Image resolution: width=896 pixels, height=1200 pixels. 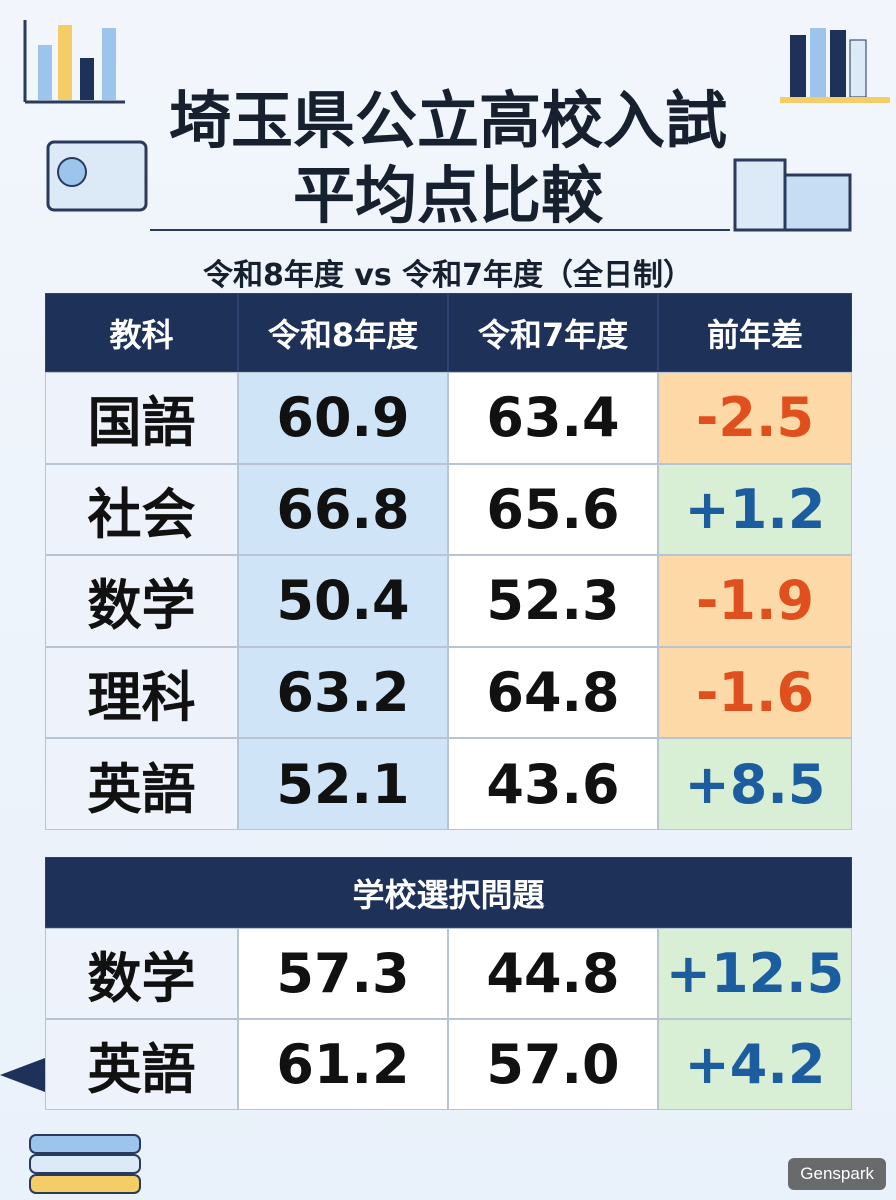 I want to click on difference: -2.5, so click(x=755, y=418).